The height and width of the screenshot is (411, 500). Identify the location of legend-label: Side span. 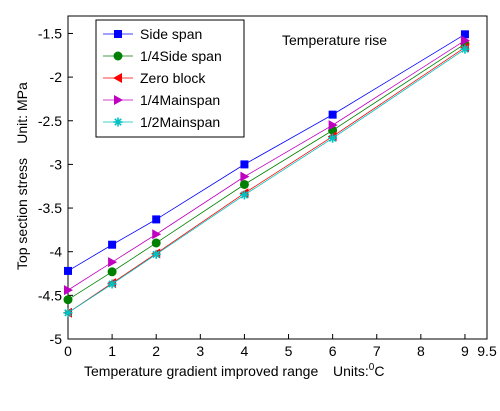
(171, 34).